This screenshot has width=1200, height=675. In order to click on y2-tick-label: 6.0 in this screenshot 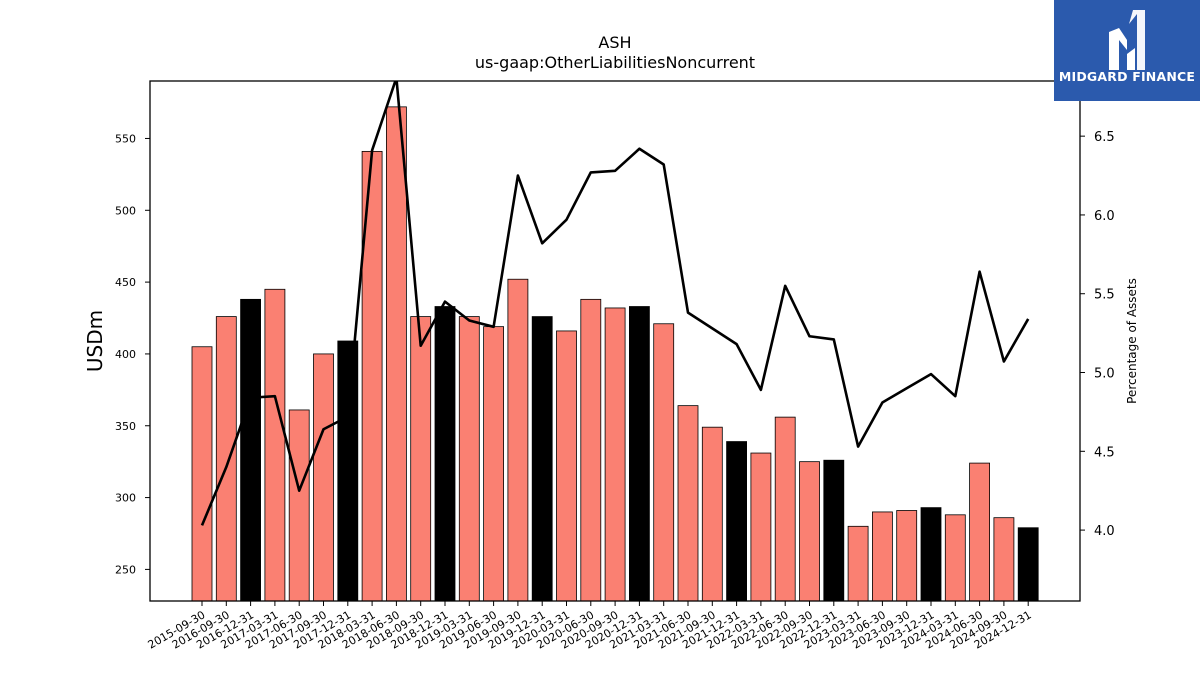, I will do `click(1104, 216)`.